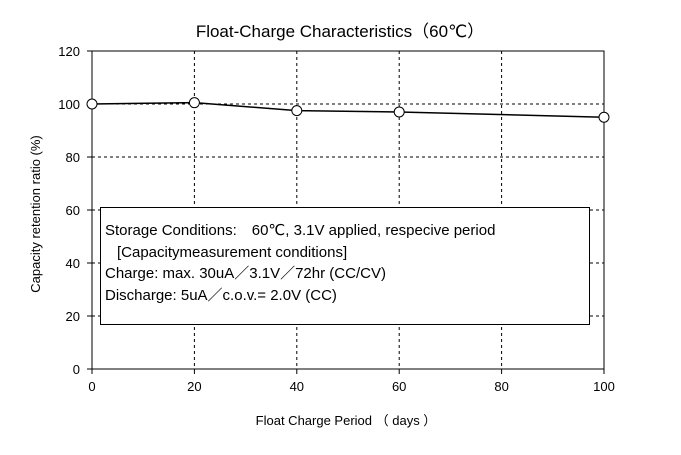  I want to click on y-tick-label: 60, so click(73, 210).